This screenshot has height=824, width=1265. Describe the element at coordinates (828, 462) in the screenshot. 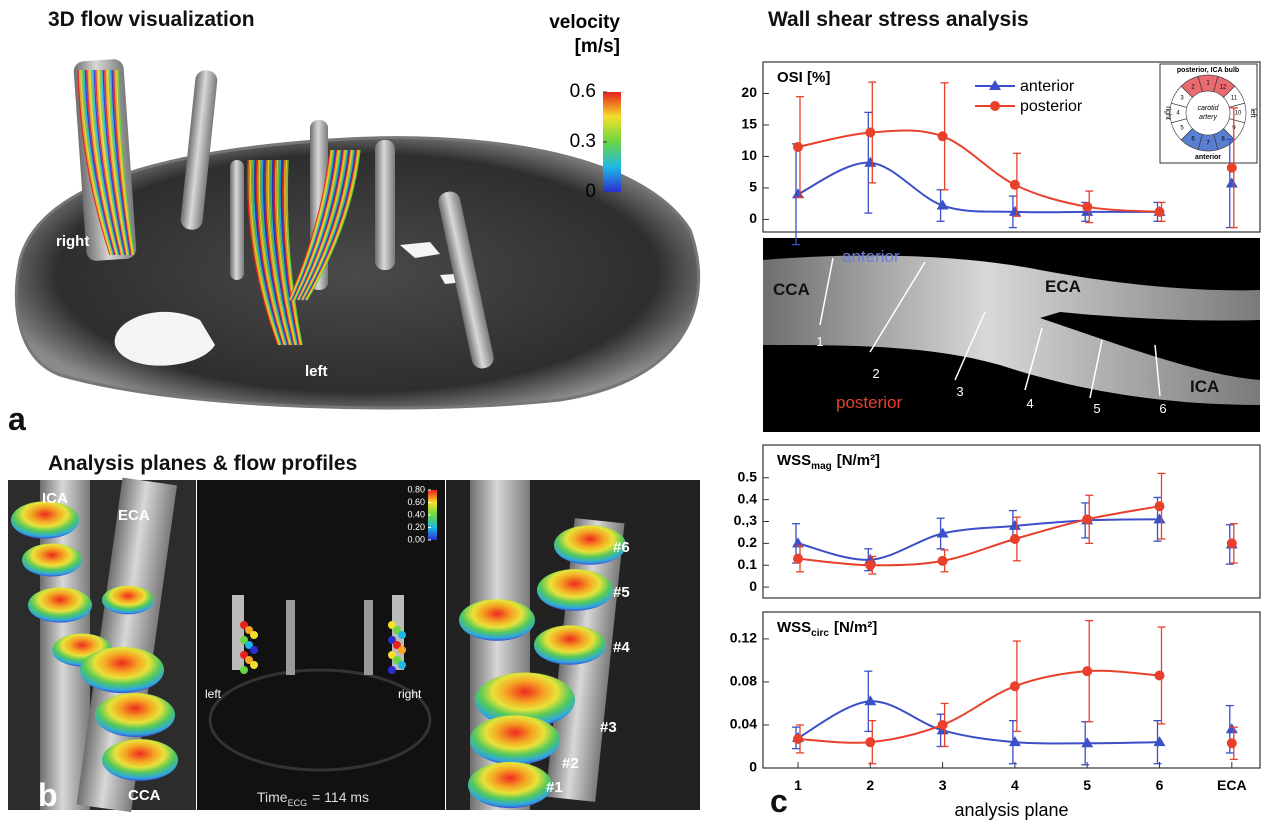

I see `y-axis-label: WSSmag [N/m²]` at that location.